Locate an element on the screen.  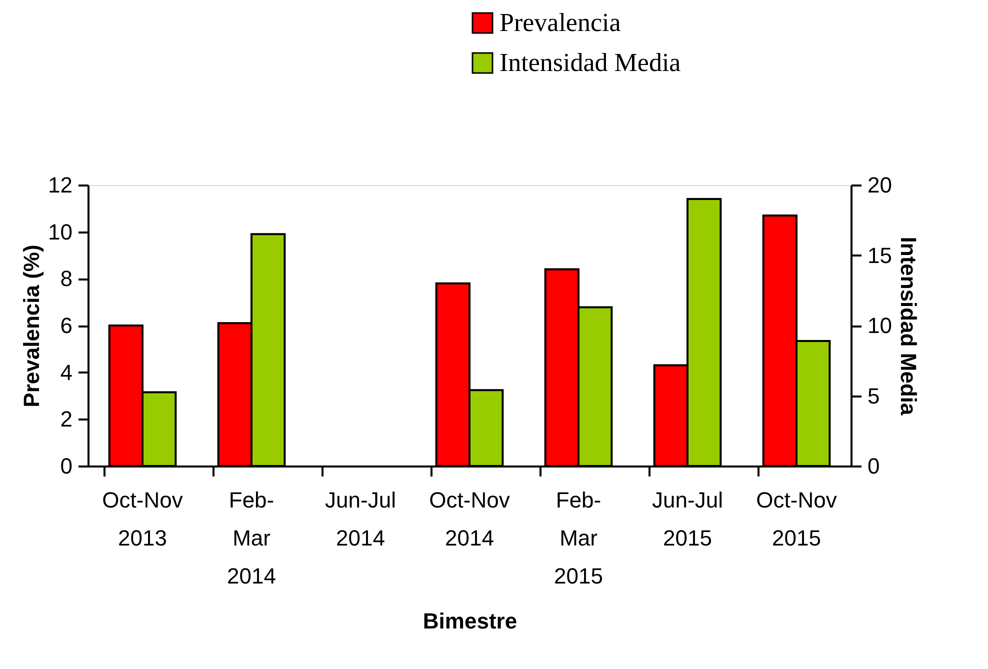
y2-tick-label: 10 is located at coordinates (880, 325).